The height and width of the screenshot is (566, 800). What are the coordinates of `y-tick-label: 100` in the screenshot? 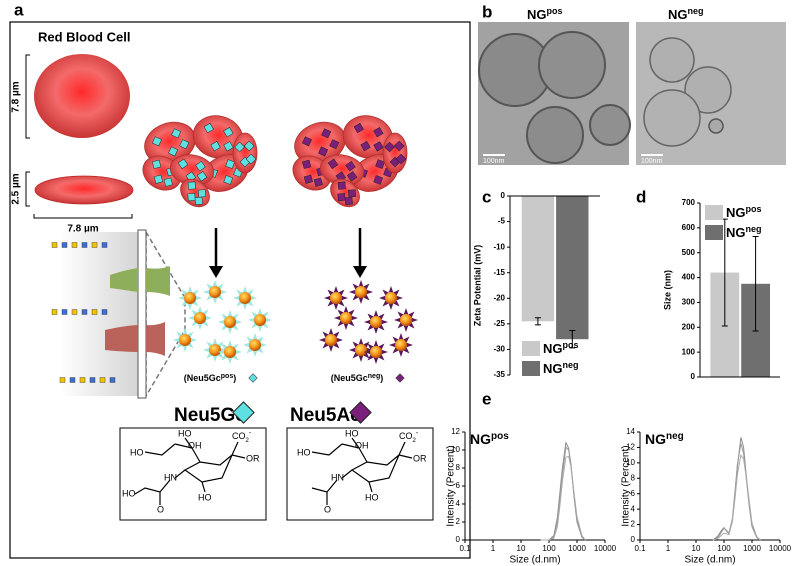 It's located at (689, 351).